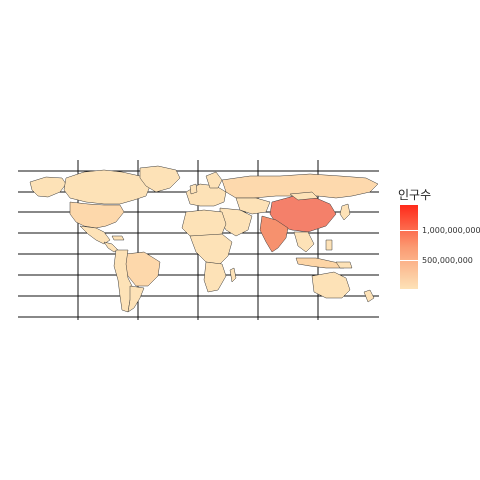  What do you see at coordinates (344, 265) in the screenshot?
I see `country-papua` at bounding box center [344, 265].